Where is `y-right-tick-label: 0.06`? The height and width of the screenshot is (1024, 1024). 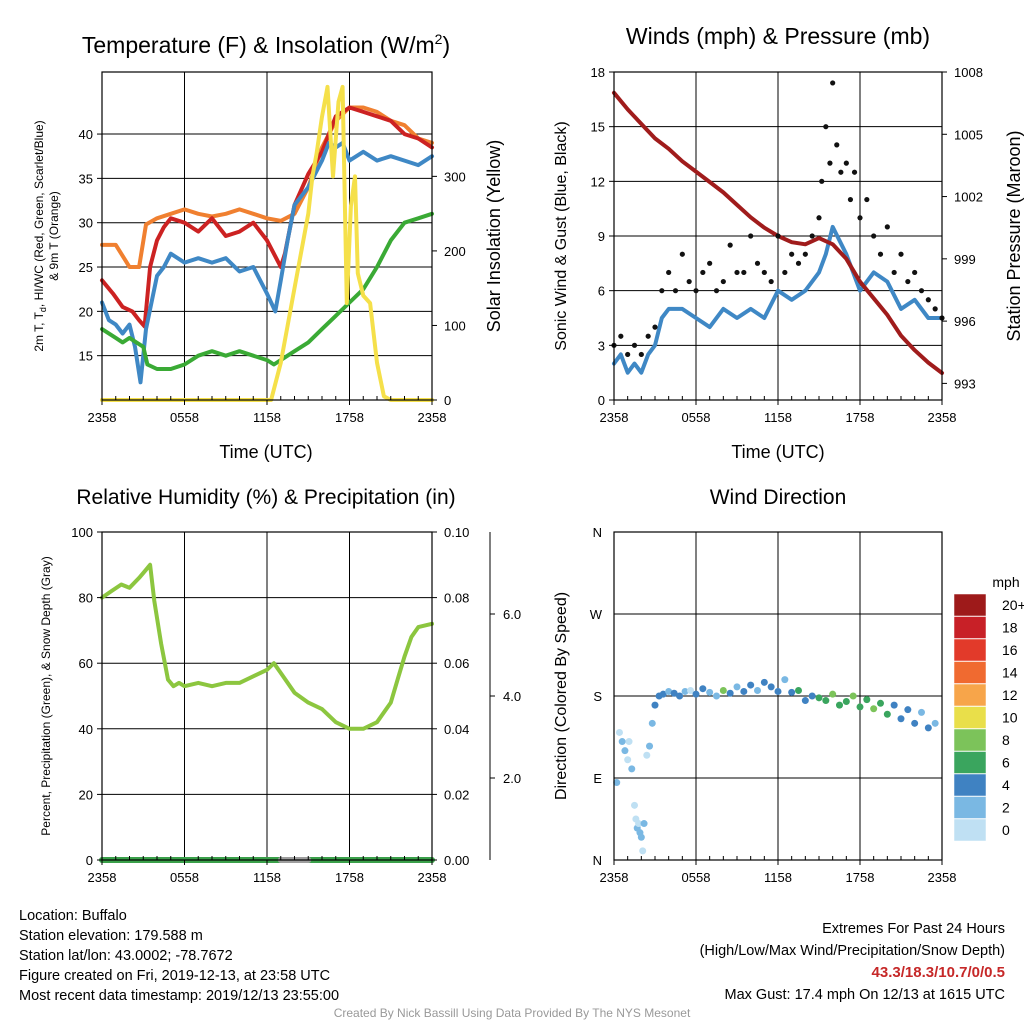
y-right-tick-label: 0.06 is located at coordinates (456, 663).